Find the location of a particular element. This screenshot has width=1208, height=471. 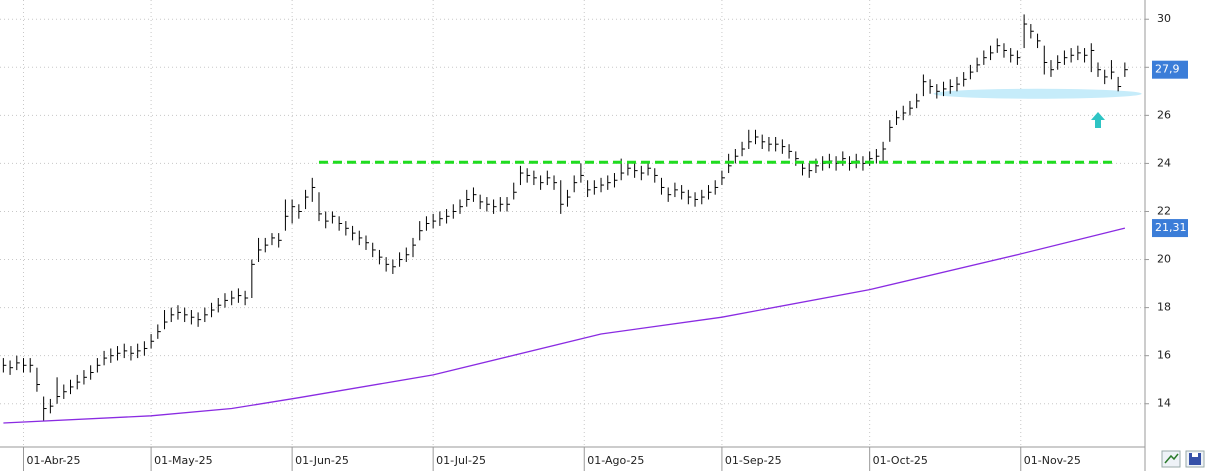

price-label-box is located at coordinates (1170, 69).